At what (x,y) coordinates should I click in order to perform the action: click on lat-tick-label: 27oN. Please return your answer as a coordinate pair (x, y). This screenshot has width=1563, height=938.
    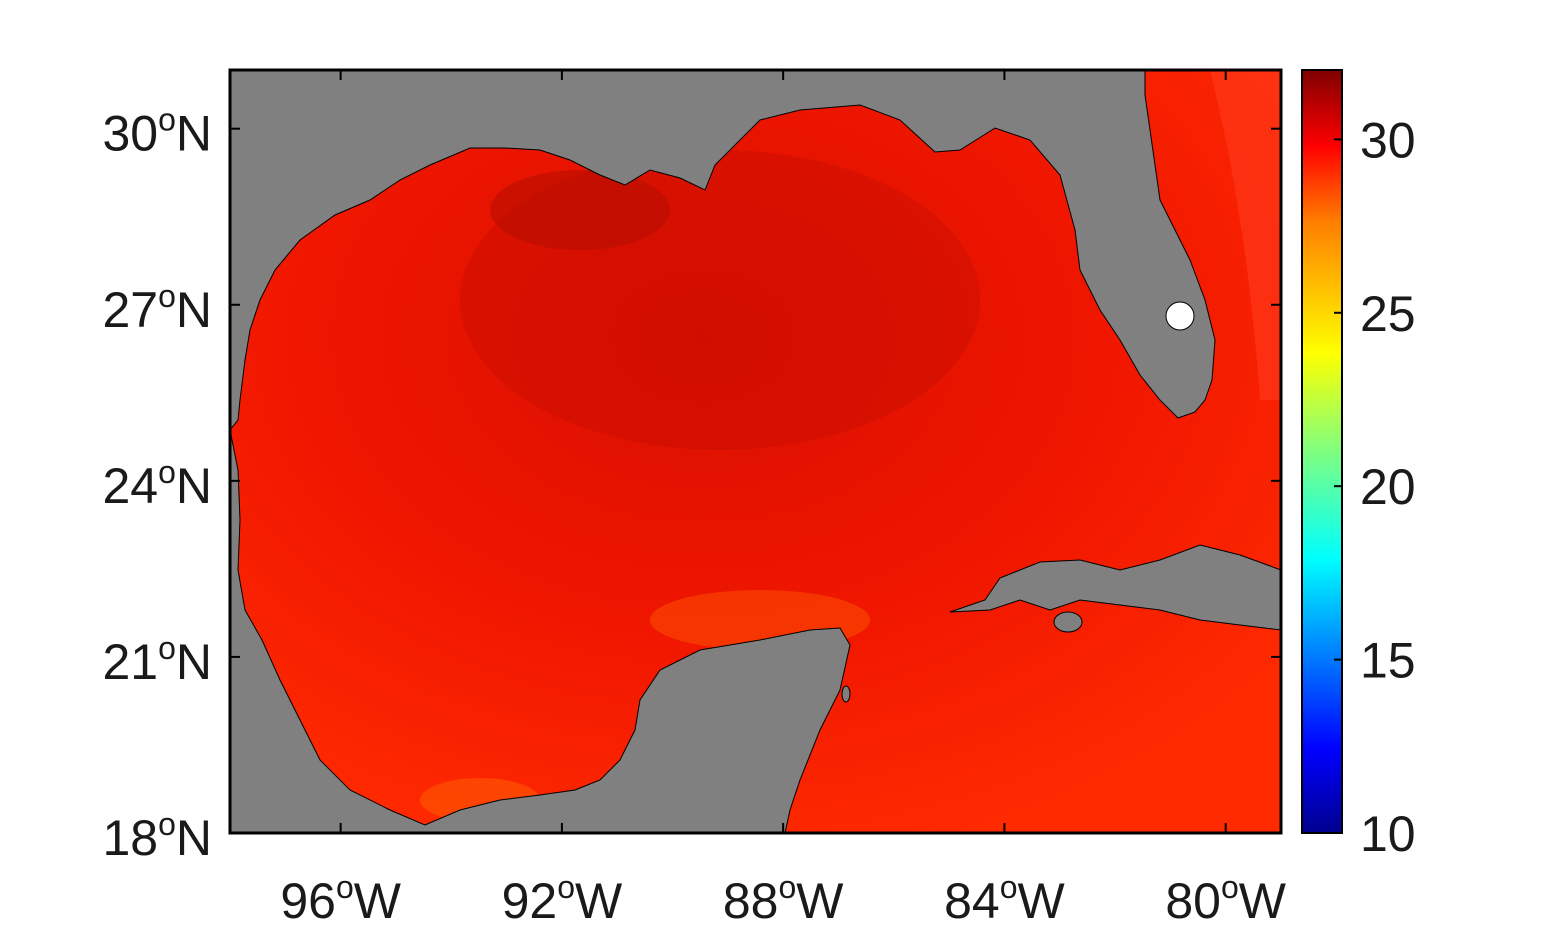
    Looking at the image, I should click on (157, 308).